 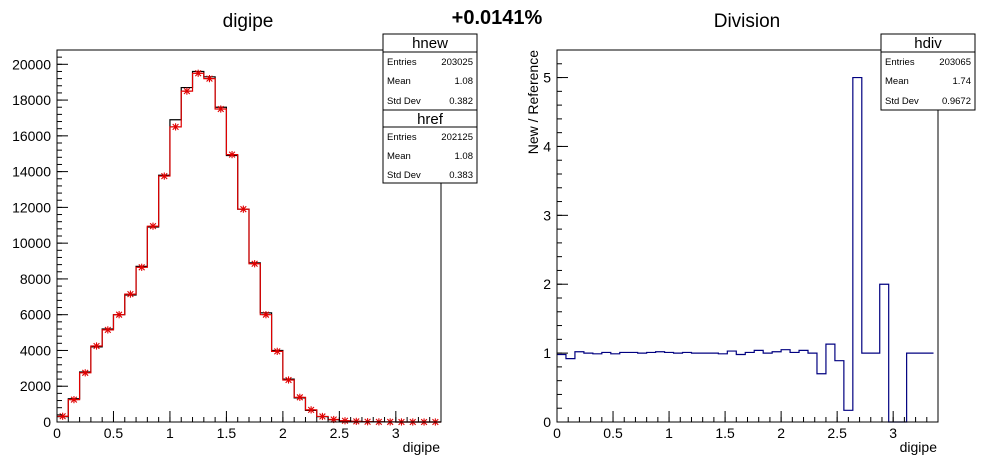 What do you see at coordinates (31, 172) in the screenshot?
I see `y-tick-label: 14000` at bounding box center [31, 172].